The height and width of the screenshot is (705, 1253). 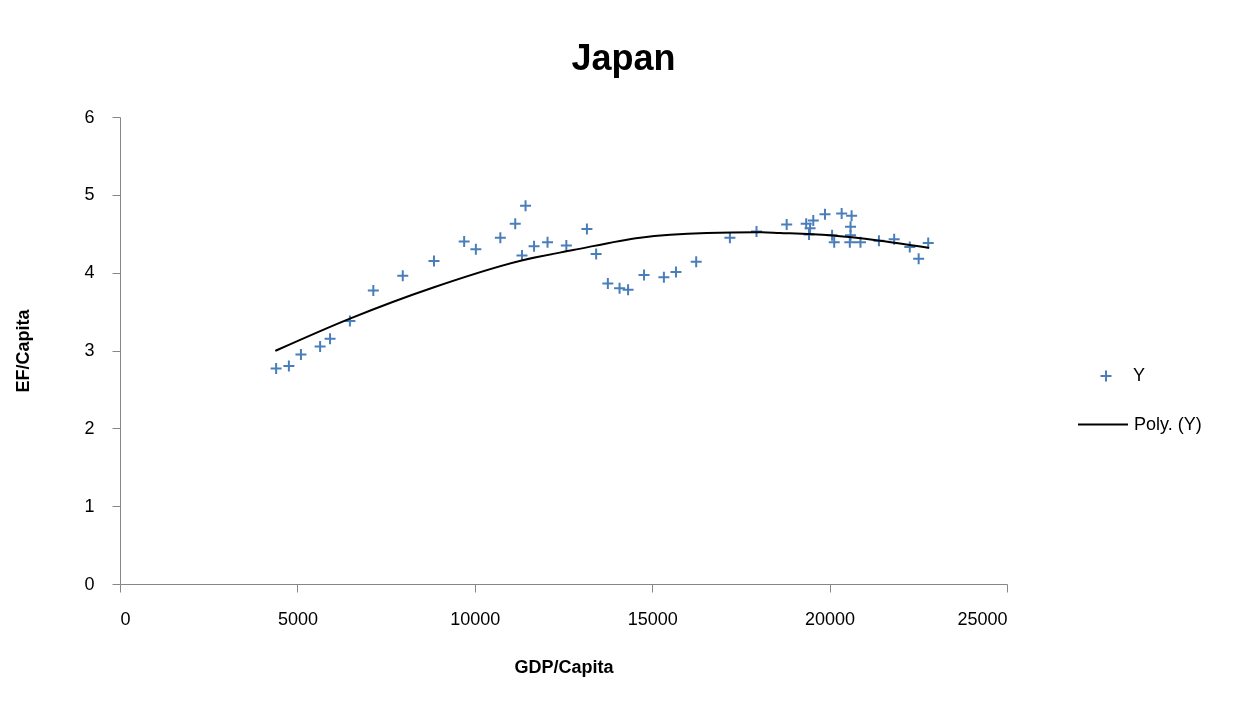 I want to click on chart-title: Japan, so click(x=623, y=57).